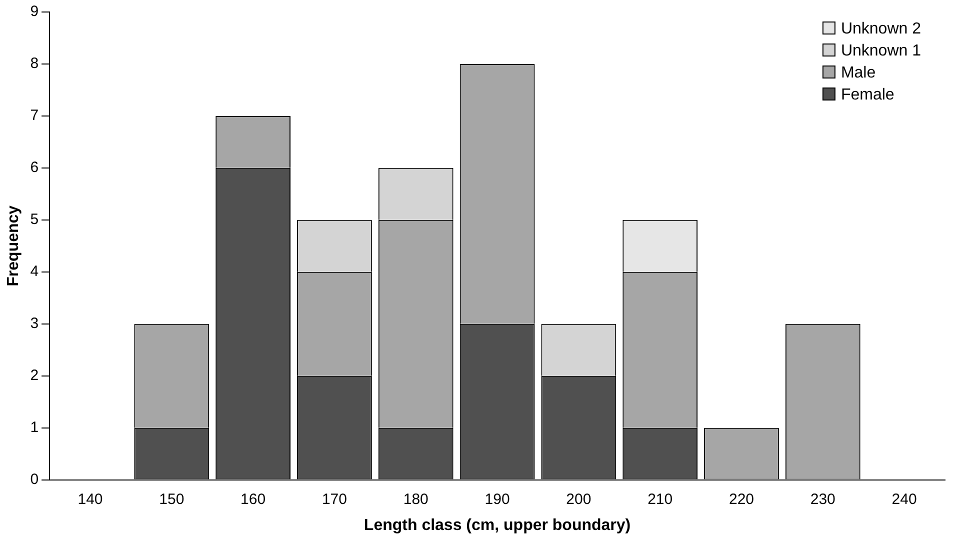 The image size is (965, 539). What do you see at coordinates (334, 499) in the screenshot?
I see `x-tick-label: 170` at bounding box center [334, 499].